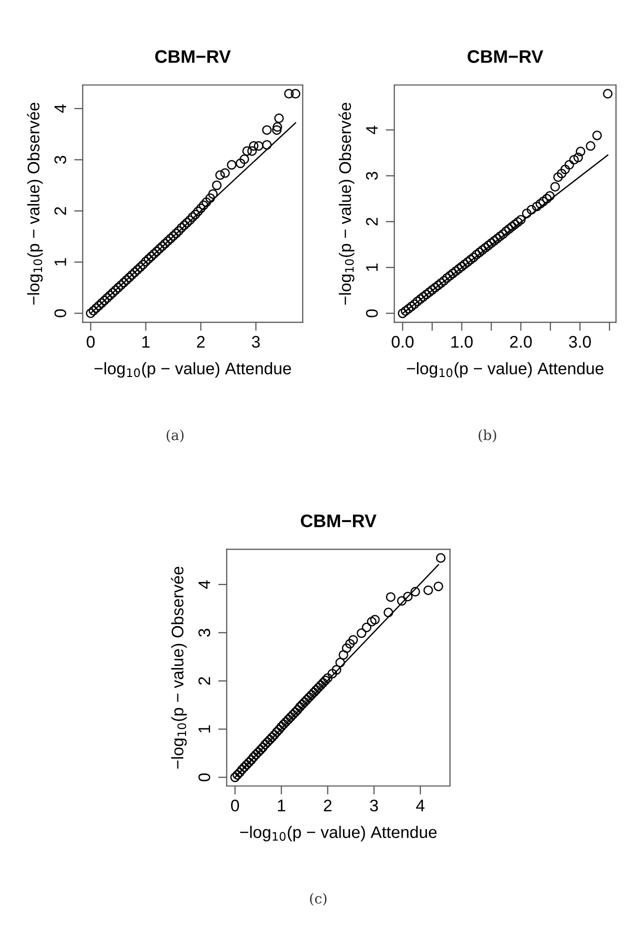 This screenshot has width=629, height=936. I want to click on text: (b), so click(487, 435).